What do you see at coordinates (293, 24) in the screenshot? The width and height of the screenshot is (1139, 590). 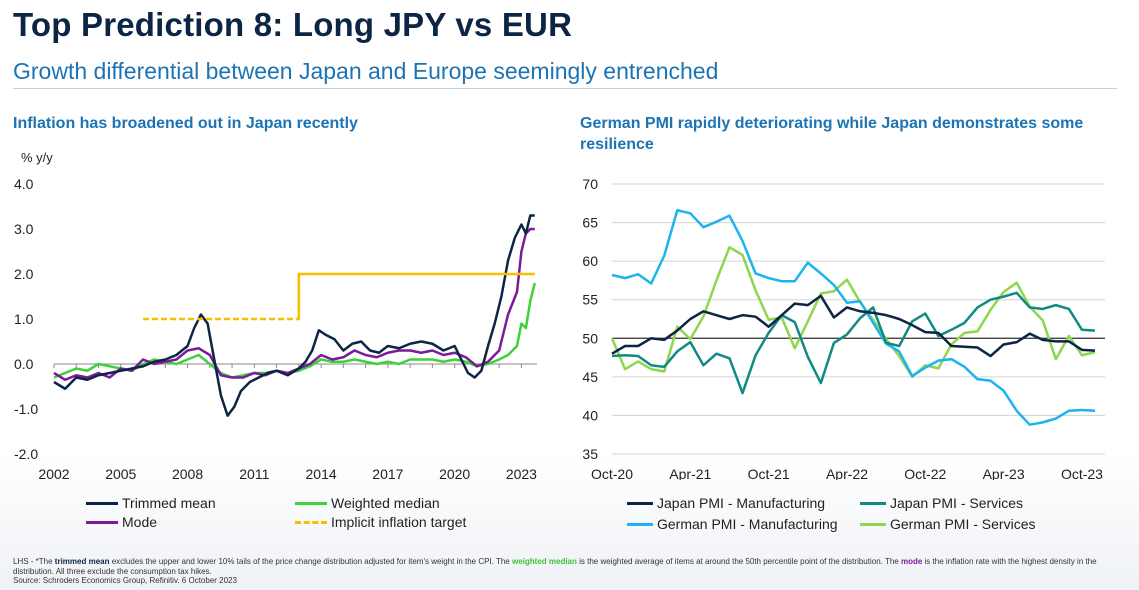 I see `page-title: Top Prediction 8: Long JPY vs EUR` at bounding box center [293, 24].